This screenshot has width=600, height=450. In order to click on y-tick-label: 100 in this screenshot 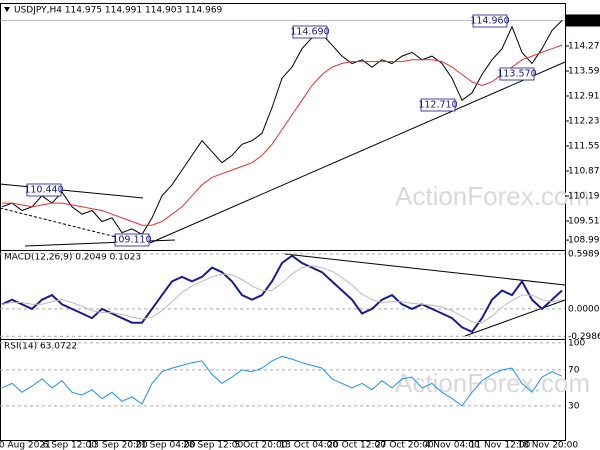, I will do `click(576, 343)`.